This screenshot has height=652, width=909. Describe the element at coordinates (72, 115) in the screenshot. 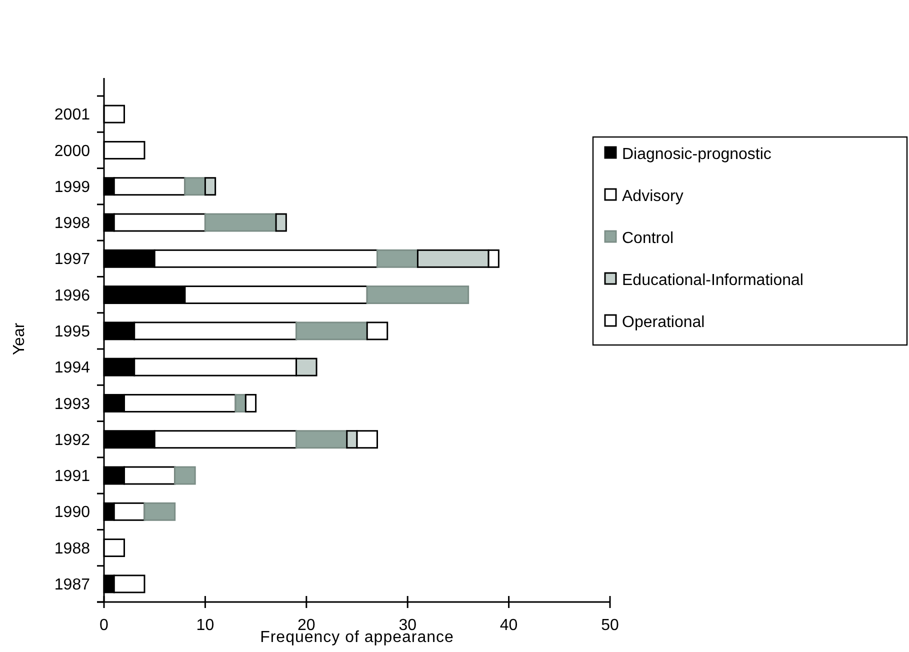

I see `y-tick-label: 2001` at that location.